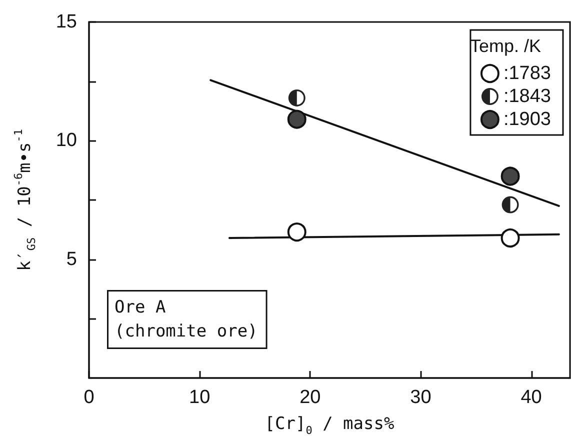 This screenshot has height=441, width=571. I want to click on annotation: Ore A (chromite ore), so click(186, 320).